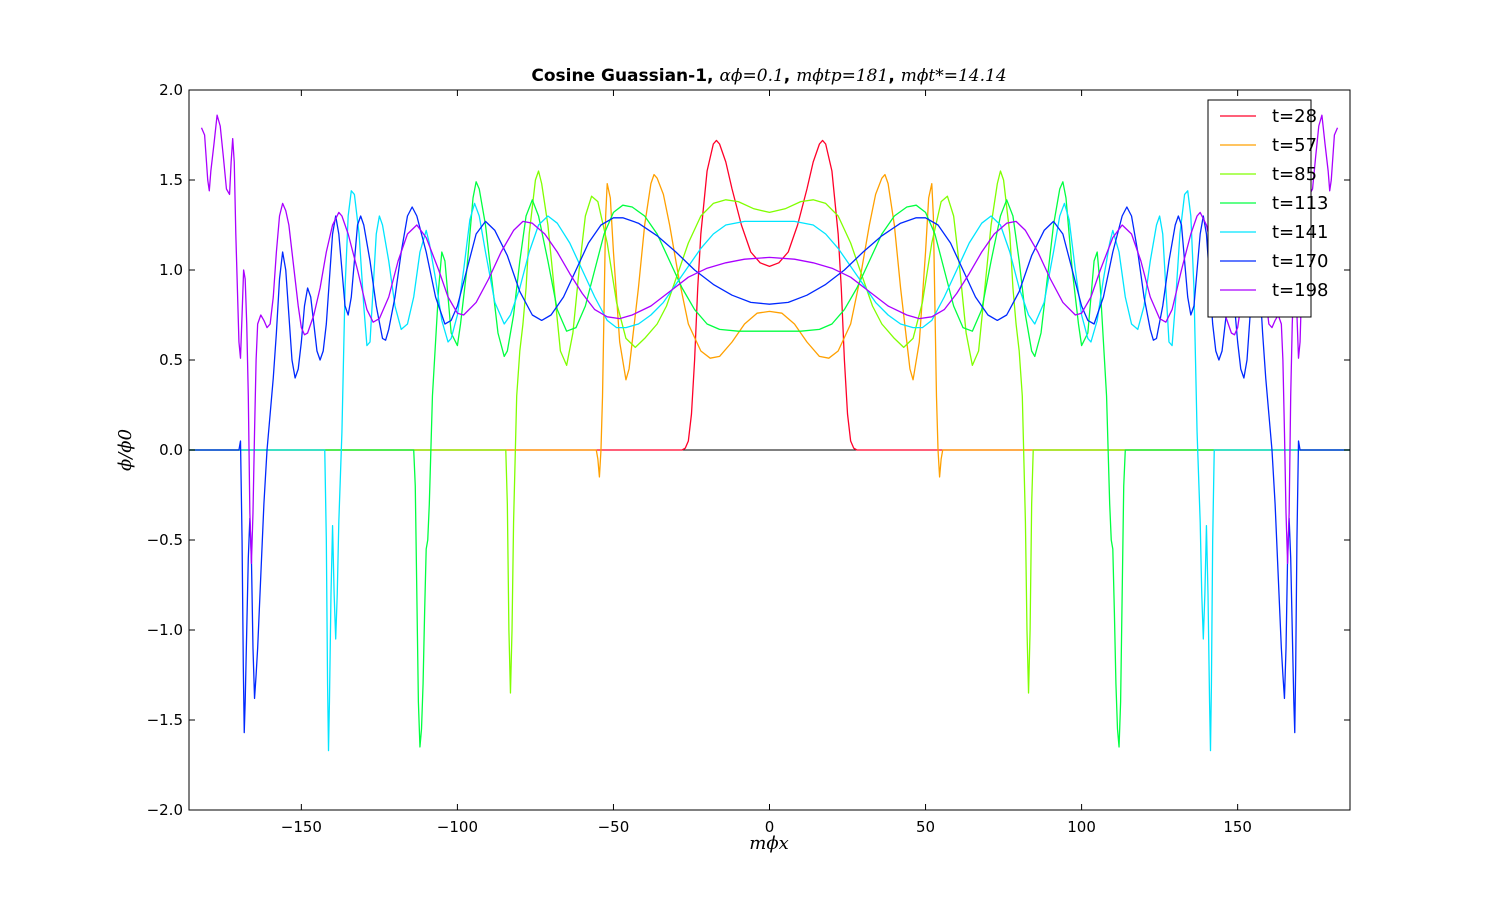 Image resolution: width=1500 pixels, height=900 pixels. What do you see at coordinates (751, 76) in the screenshot?
I see `chart-title-part: αϕ=0.1` at bounding box center [751, 76].